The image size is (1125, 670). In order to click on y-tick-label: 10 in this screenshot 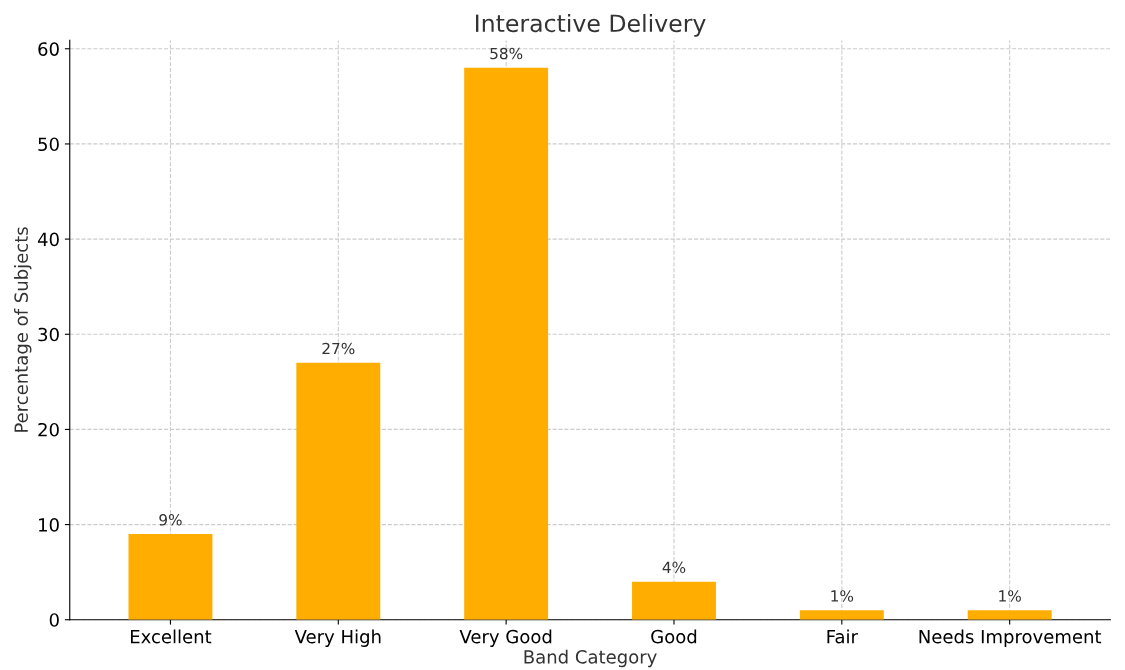, I will do `click(49, 525)`.